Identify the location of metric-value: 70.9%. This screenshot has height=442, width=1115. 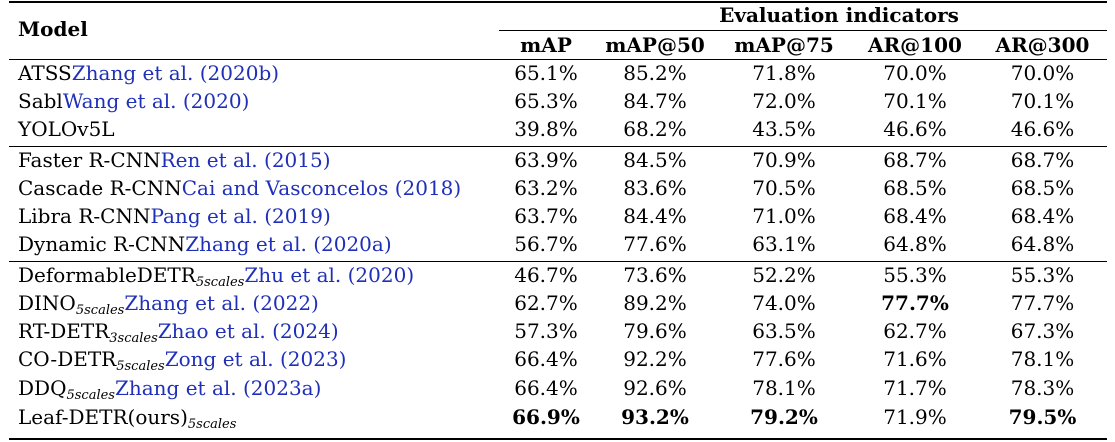
(784, 160).